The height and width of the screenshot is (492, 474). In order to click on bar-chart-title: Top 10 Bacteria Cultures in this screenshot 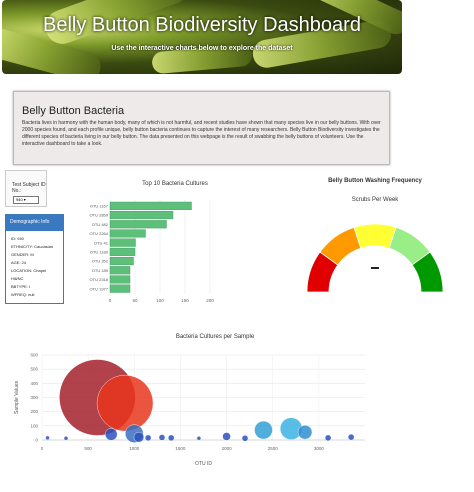, I will do `click(175, 184)`.